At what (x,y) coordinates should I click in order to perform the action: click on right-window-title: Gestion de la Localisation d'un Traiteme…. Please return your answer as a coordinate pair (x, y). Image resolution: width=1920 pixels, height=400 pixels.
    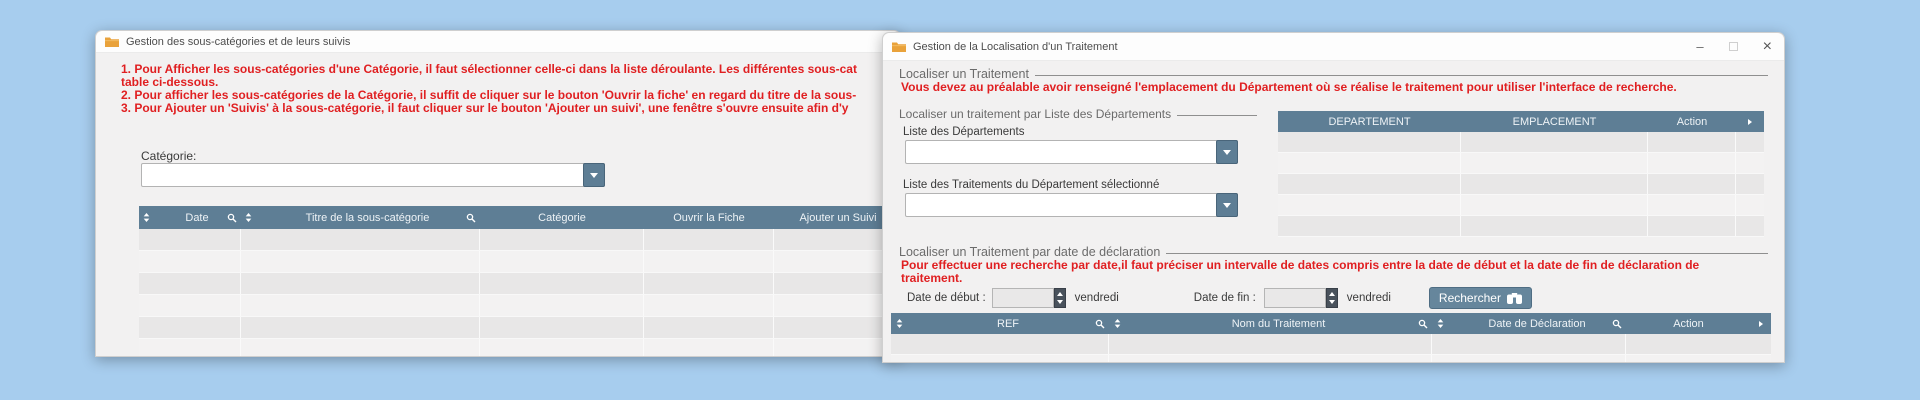
    Looking at the image, I should click on (1015, 46).